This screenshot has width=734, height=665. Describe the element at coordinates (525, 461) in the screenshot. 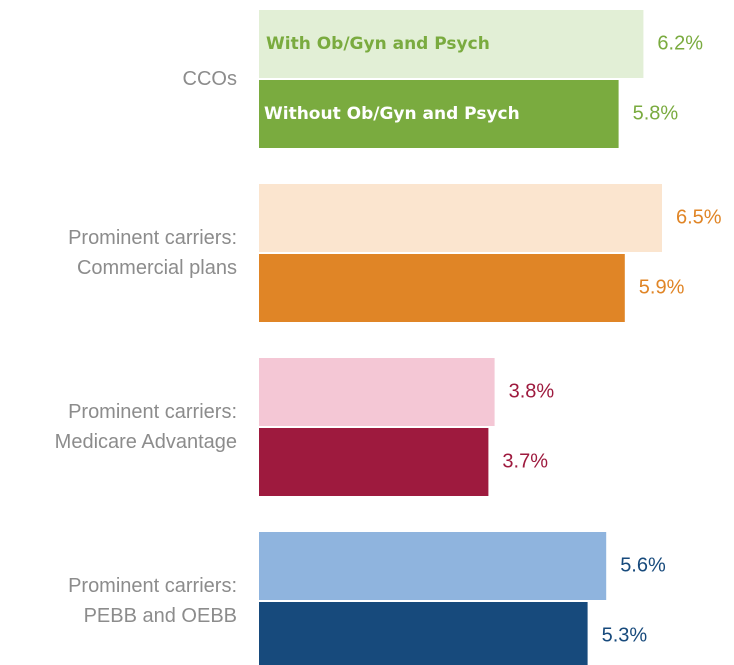

I see `value-label: 3.7%` at that location.